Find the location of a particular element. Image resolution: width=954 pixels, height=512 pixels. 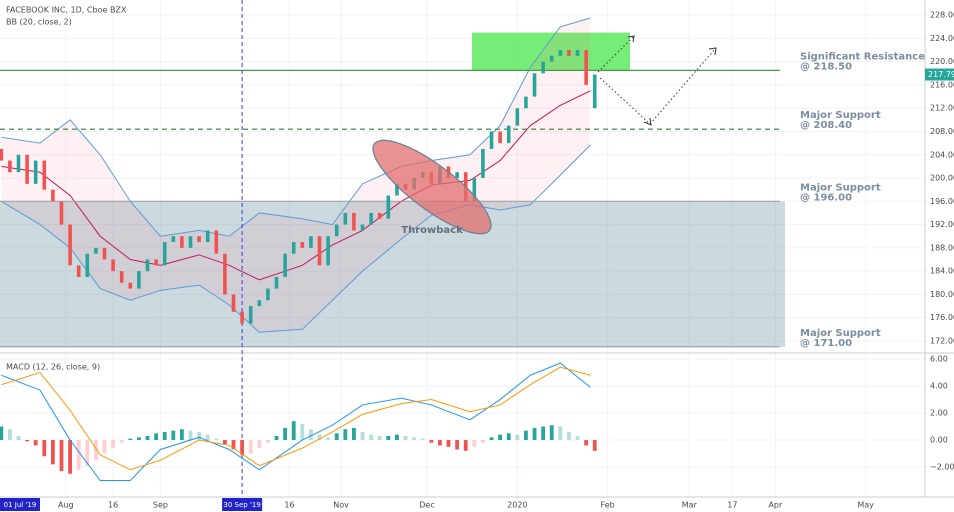

date-box is located at coordinates (242, 504).